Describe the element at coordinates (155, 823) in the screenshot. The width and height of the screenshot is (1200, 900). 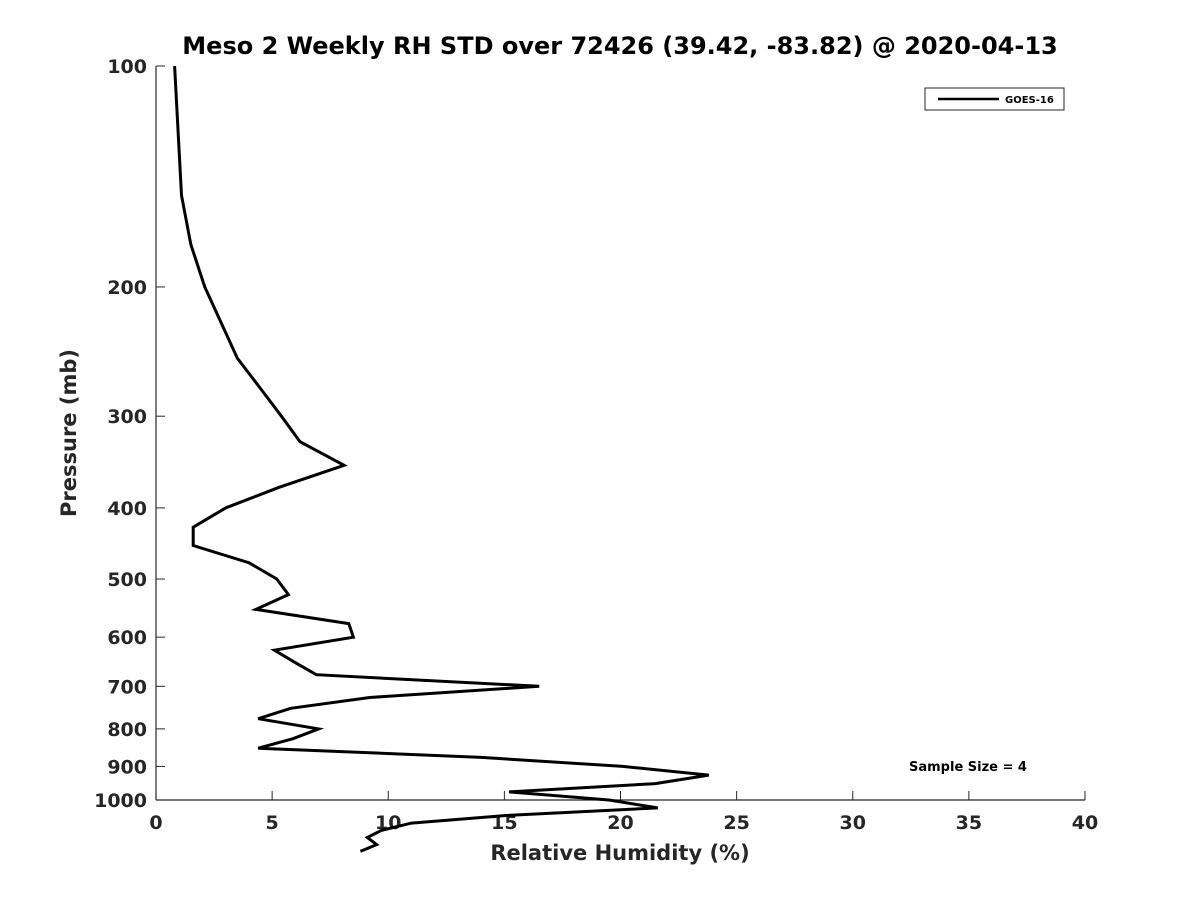
I see `x-tick-label: 0` at that location.